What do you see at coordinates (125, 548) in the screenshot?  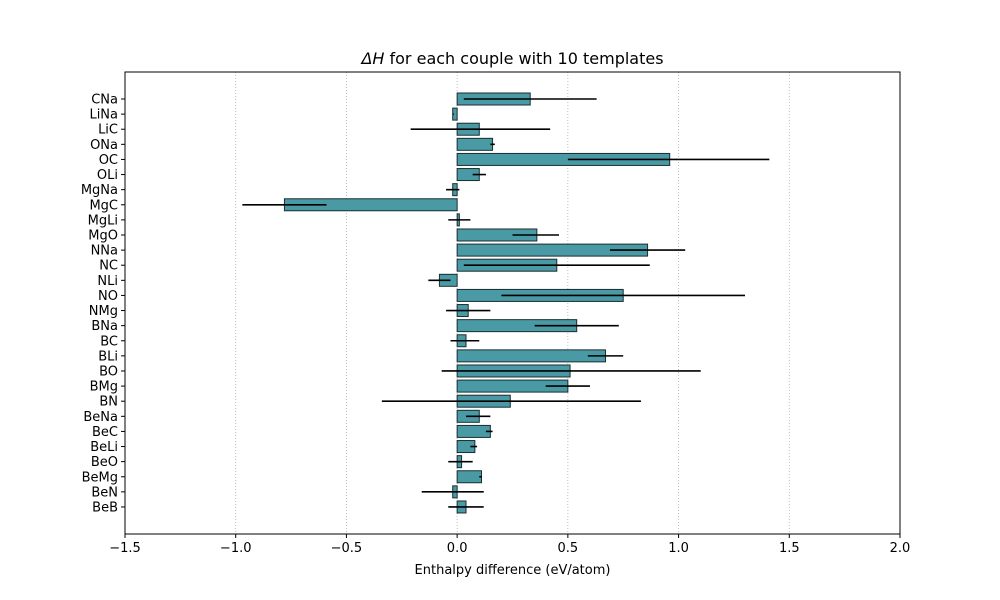 I see `x-tick-label: −1.5` at bounding box center [125, 548].